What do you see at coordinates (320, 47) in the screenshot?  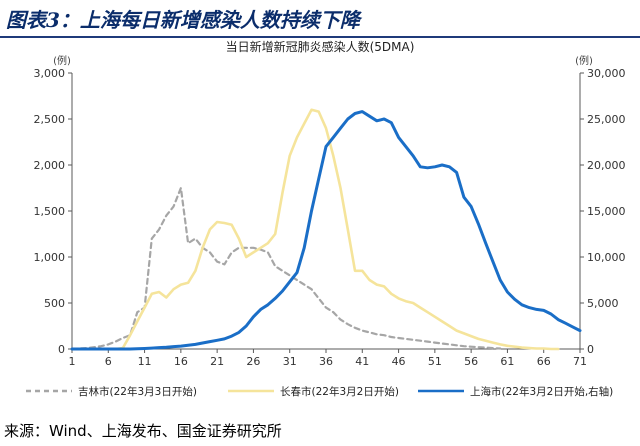 I see `chart-title: 当日新增新冠肺炎感染人数(5DMA)` at bounding box center [320, 47].